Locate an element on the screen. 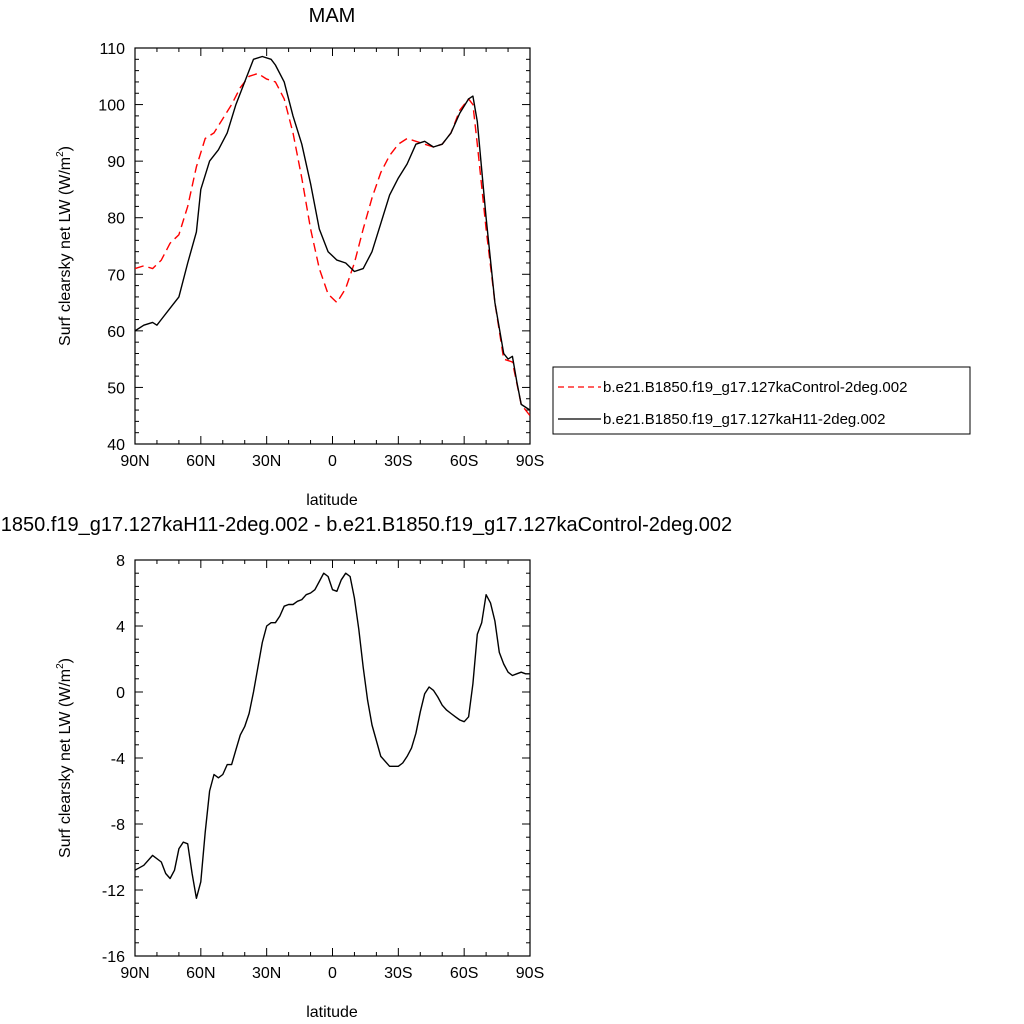 Image resolution: width=1024 pixels, height=1024 pixels. bottom-x-tick-label: 90S is located at coordinates (530, 973).